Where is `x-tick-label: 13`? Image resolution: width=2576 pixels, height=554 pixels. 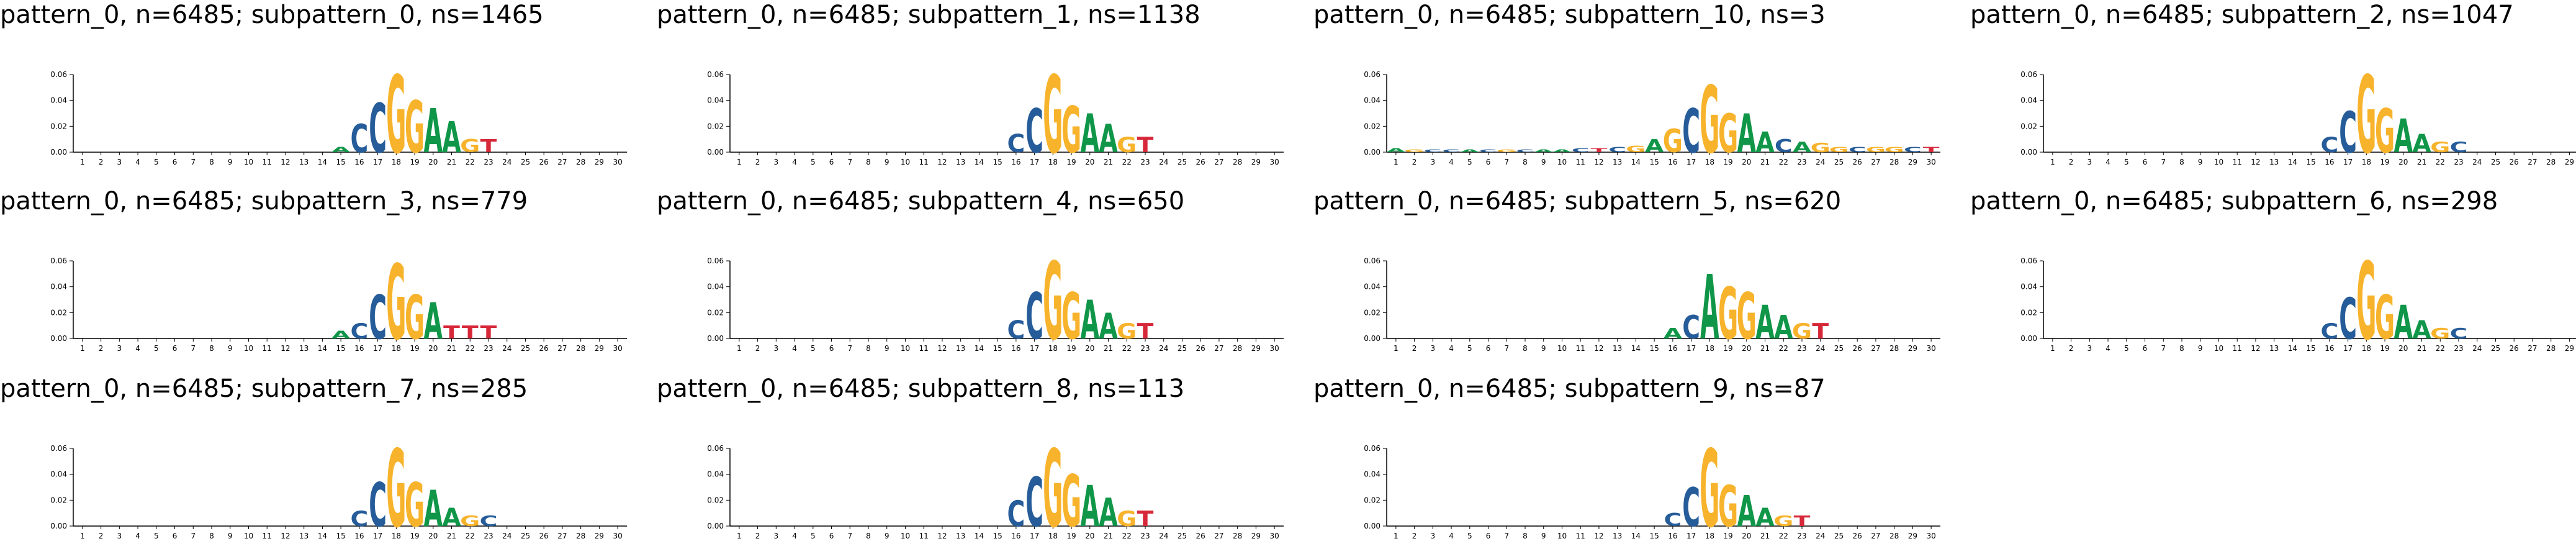 x-tick-label: 13 is located at coordinates (303, 162).